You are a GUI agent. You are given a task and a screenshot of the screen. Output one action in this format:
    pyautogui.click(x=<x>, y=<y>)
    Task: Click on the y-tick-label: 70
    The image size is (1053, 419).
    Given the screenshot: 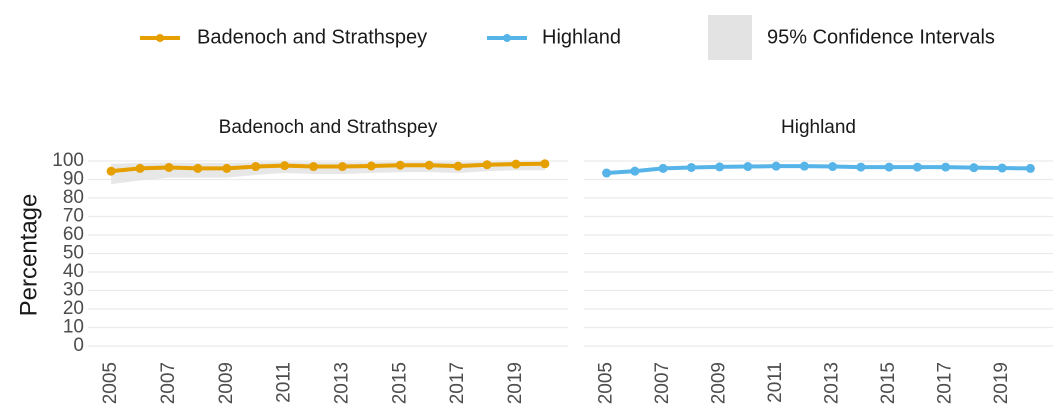 What is the action you would take?
    pyautogui.click(x=73, y=216)
    